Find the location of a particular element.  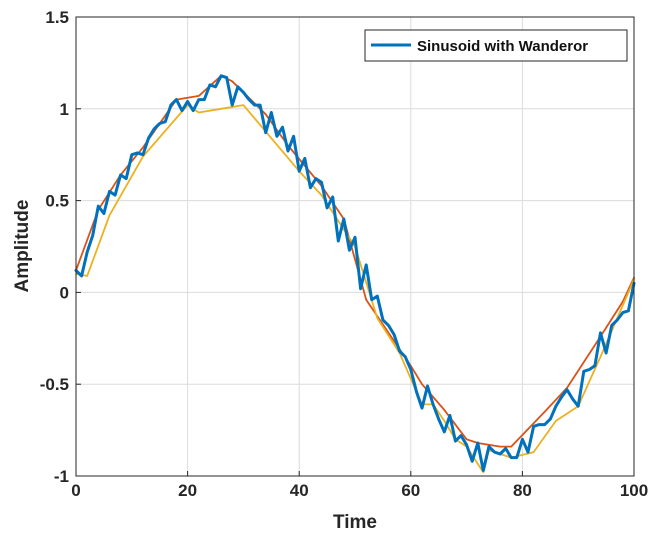

x-tick-label-4: 80 is located at coordinates (522, 490).